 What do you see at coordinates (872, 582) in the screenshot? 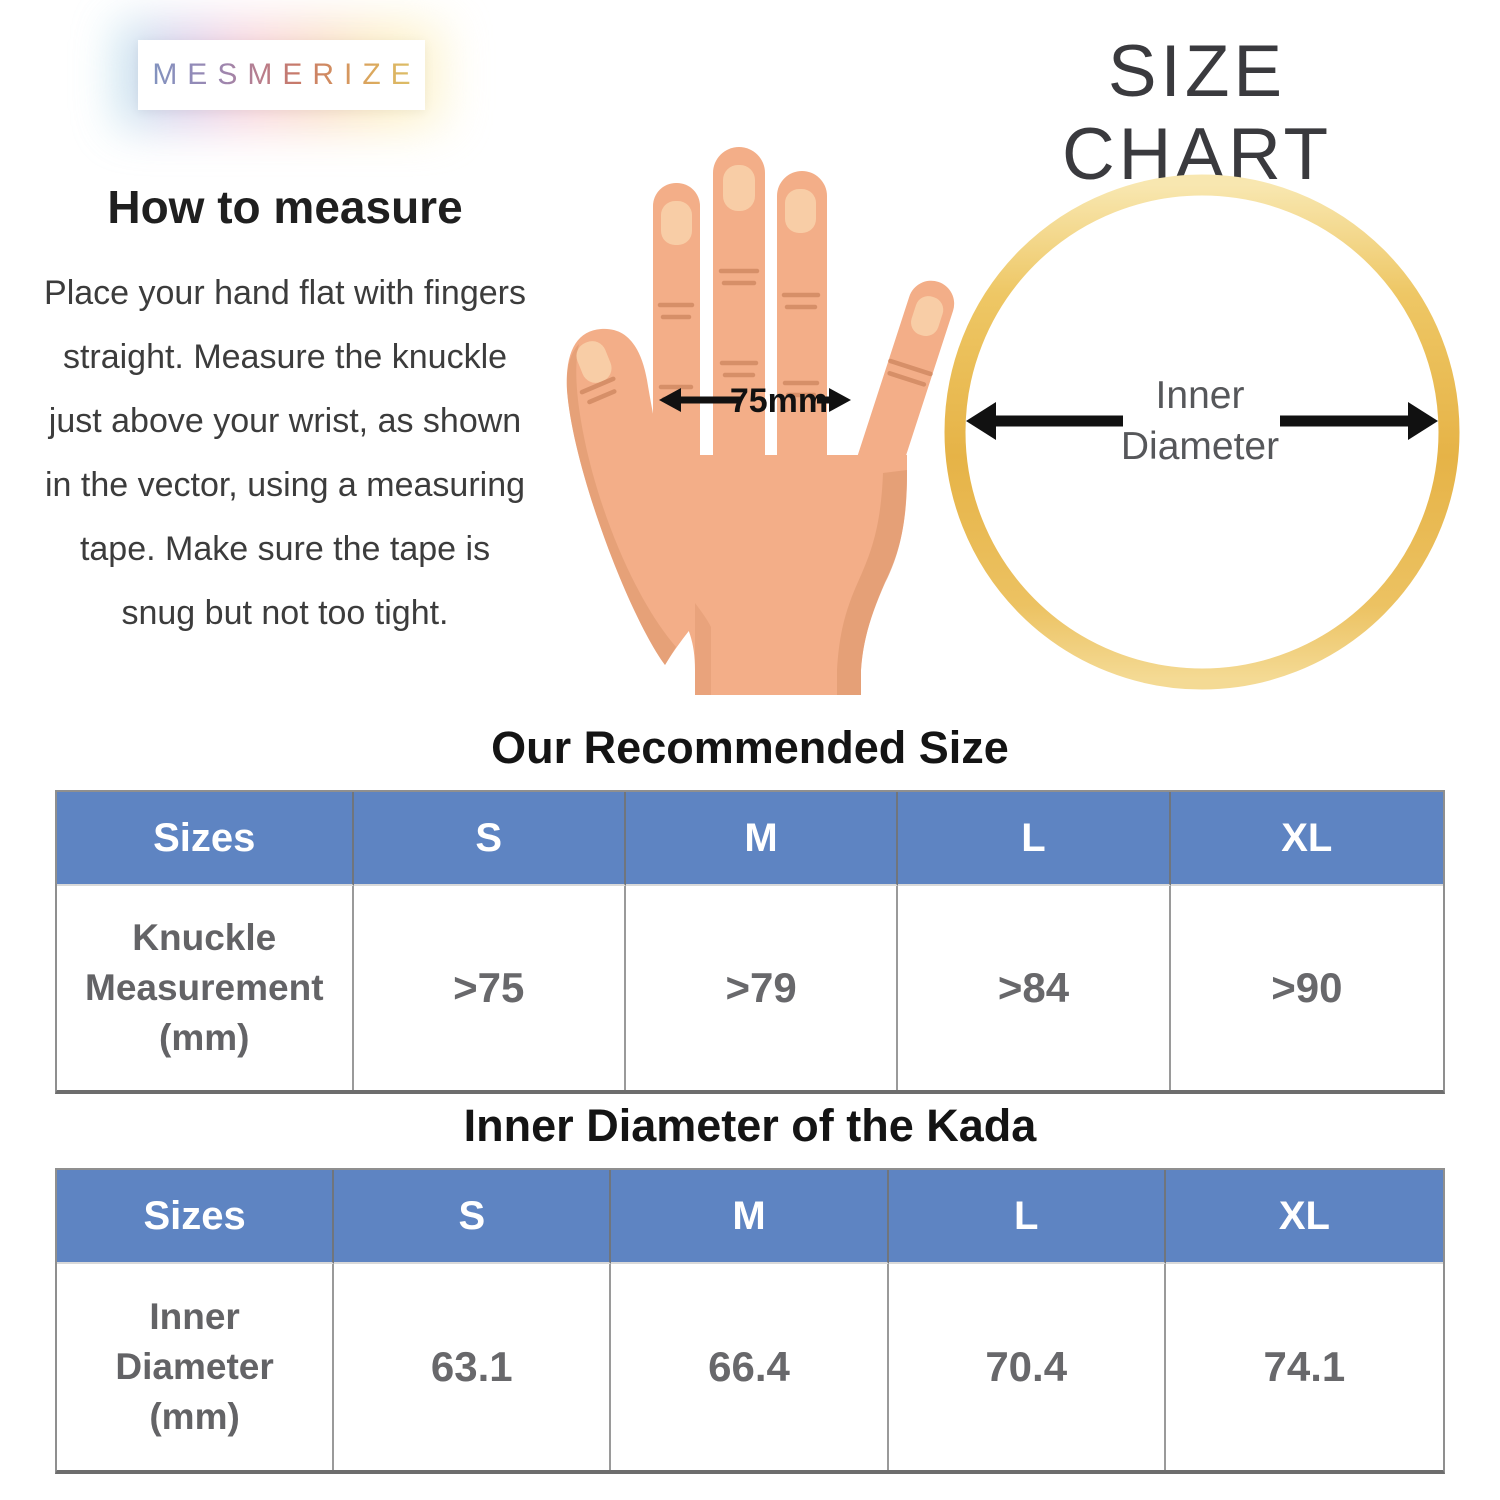
I see `hand-shading-right` at bounding box center [872, 582].